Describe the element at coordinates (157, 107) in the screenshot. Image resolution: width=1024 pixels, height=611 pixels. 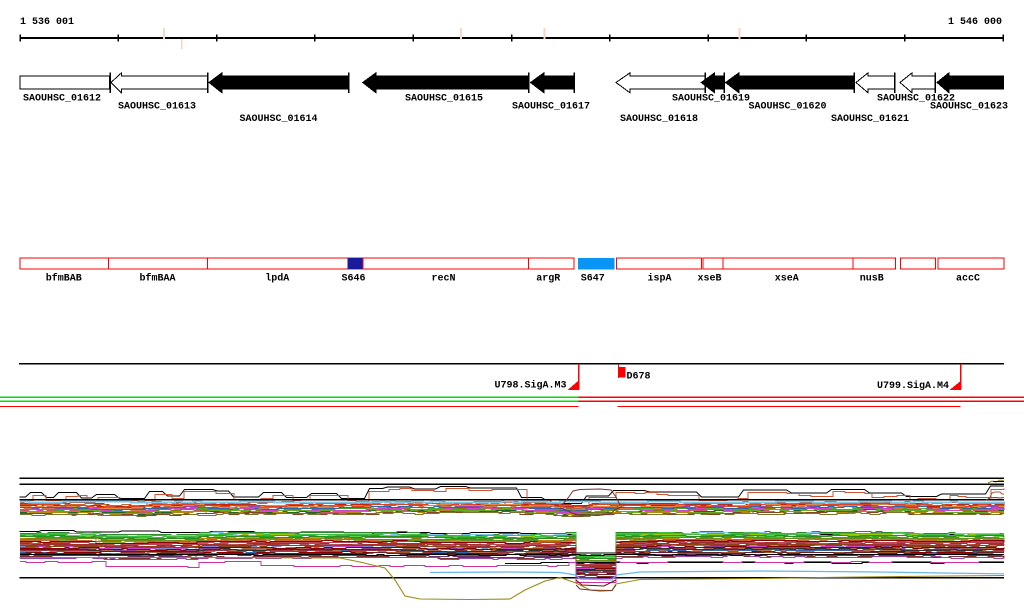
I see `svg-text: SAOUHSC_01613` at that location.